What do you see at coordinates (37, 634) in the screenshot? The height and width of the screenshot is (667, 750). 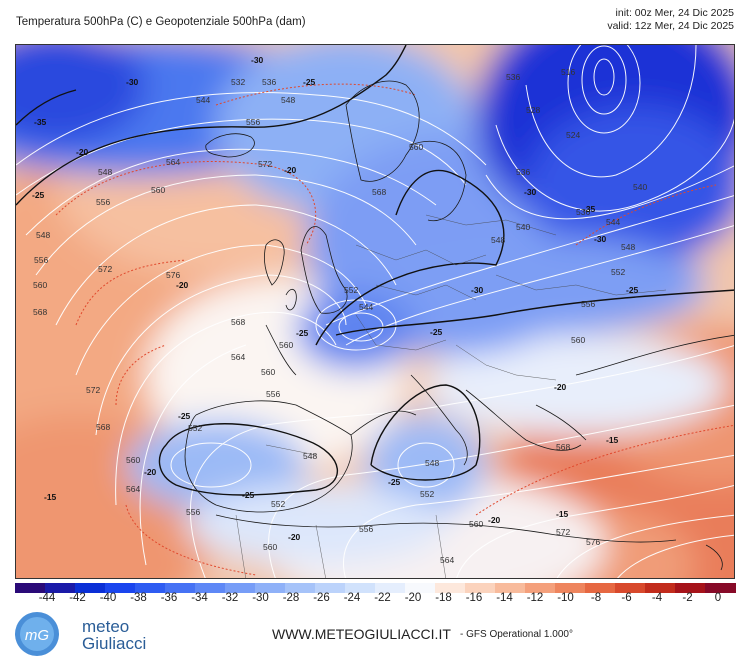 I see `meteogiuliacci-logo: mG` at bounding box center [37, 634].